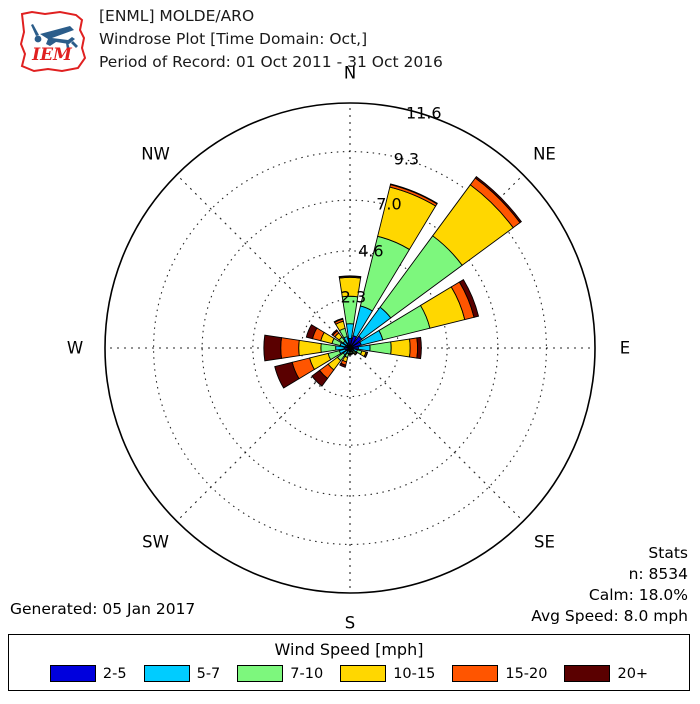 Image resolution: width=700 pixels, height=704 pixels. I want to click on legend-items: 2-5 5-7 7-10 10-15 15-20 20+, so click(349, 673).